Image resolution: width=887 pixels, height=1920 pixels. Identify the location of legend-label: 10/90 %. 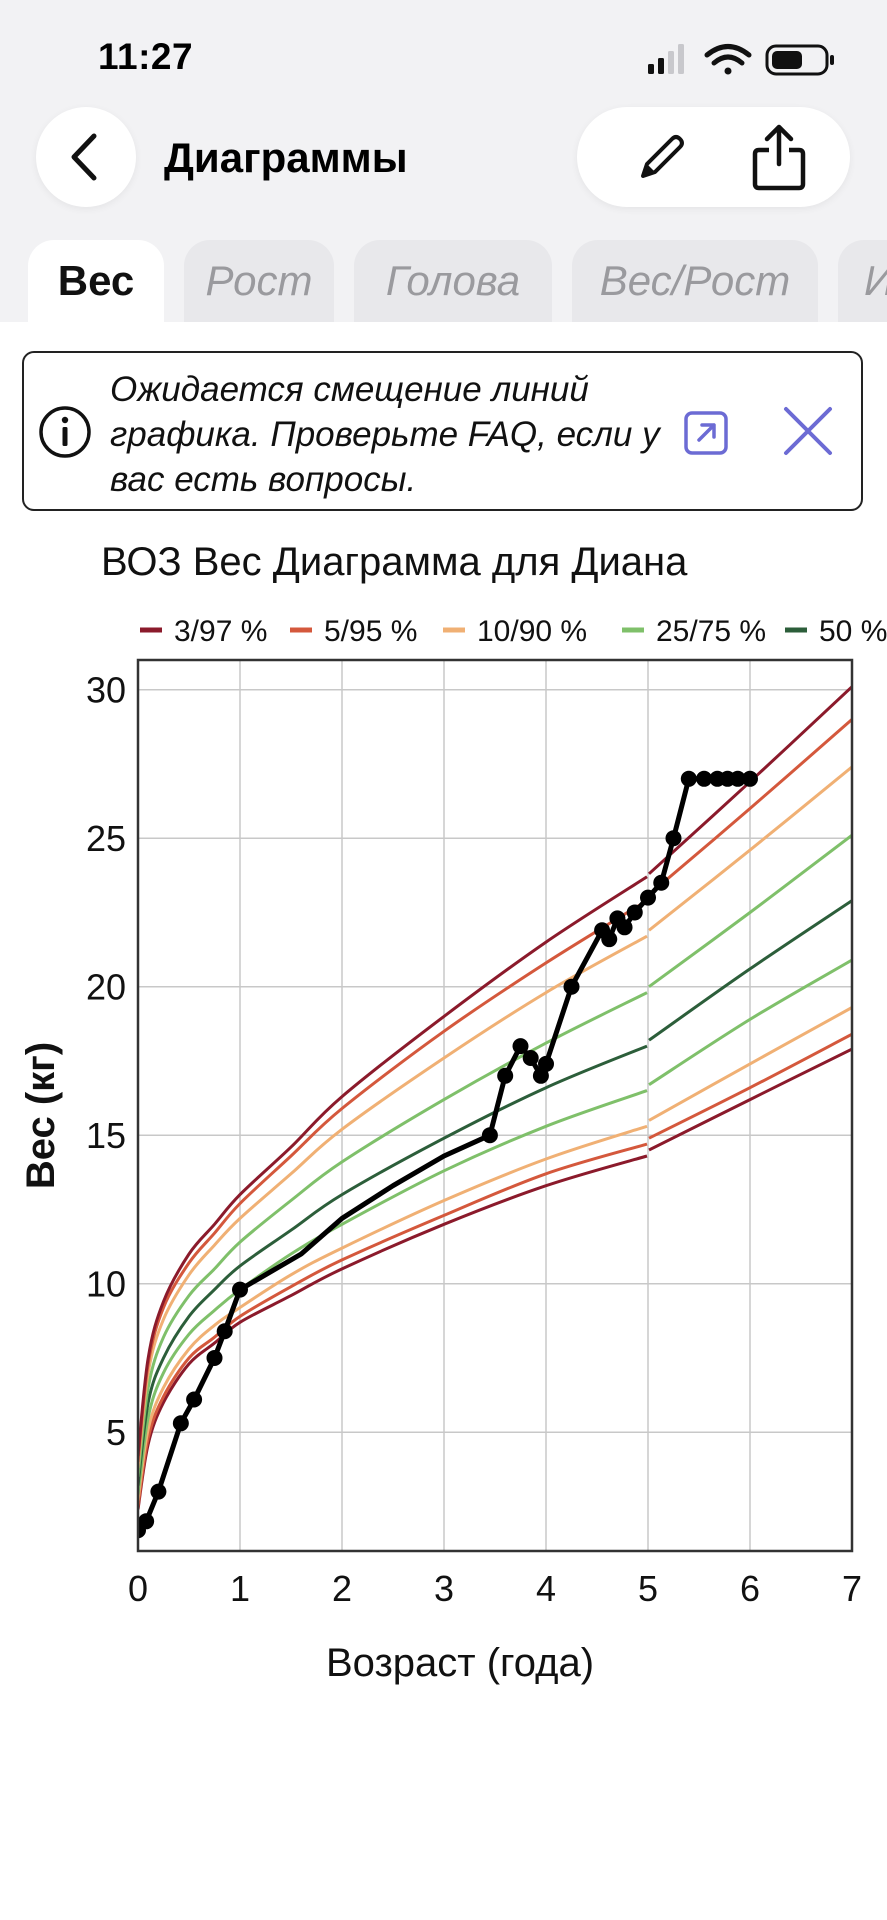
(532, 631).